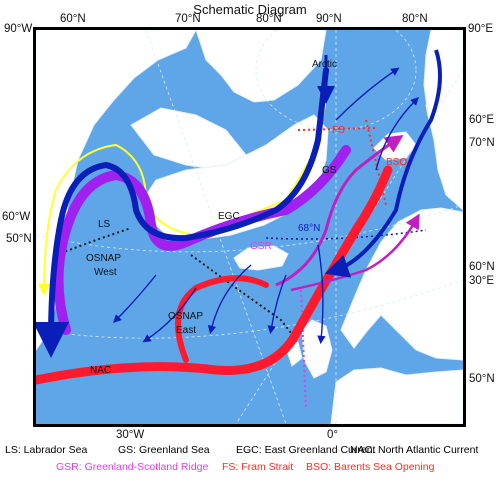  I want to click on fs-section, so click(337, 129).